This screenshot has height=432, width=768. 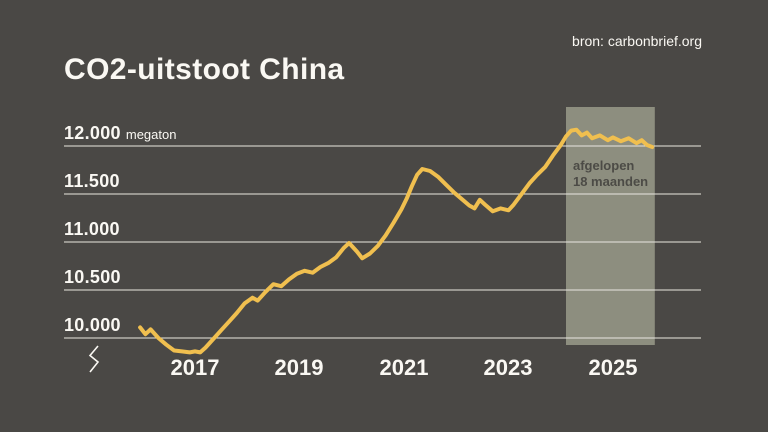 I want to click on x-axis-tick-2025: 2025, so click(x=613, y=367).